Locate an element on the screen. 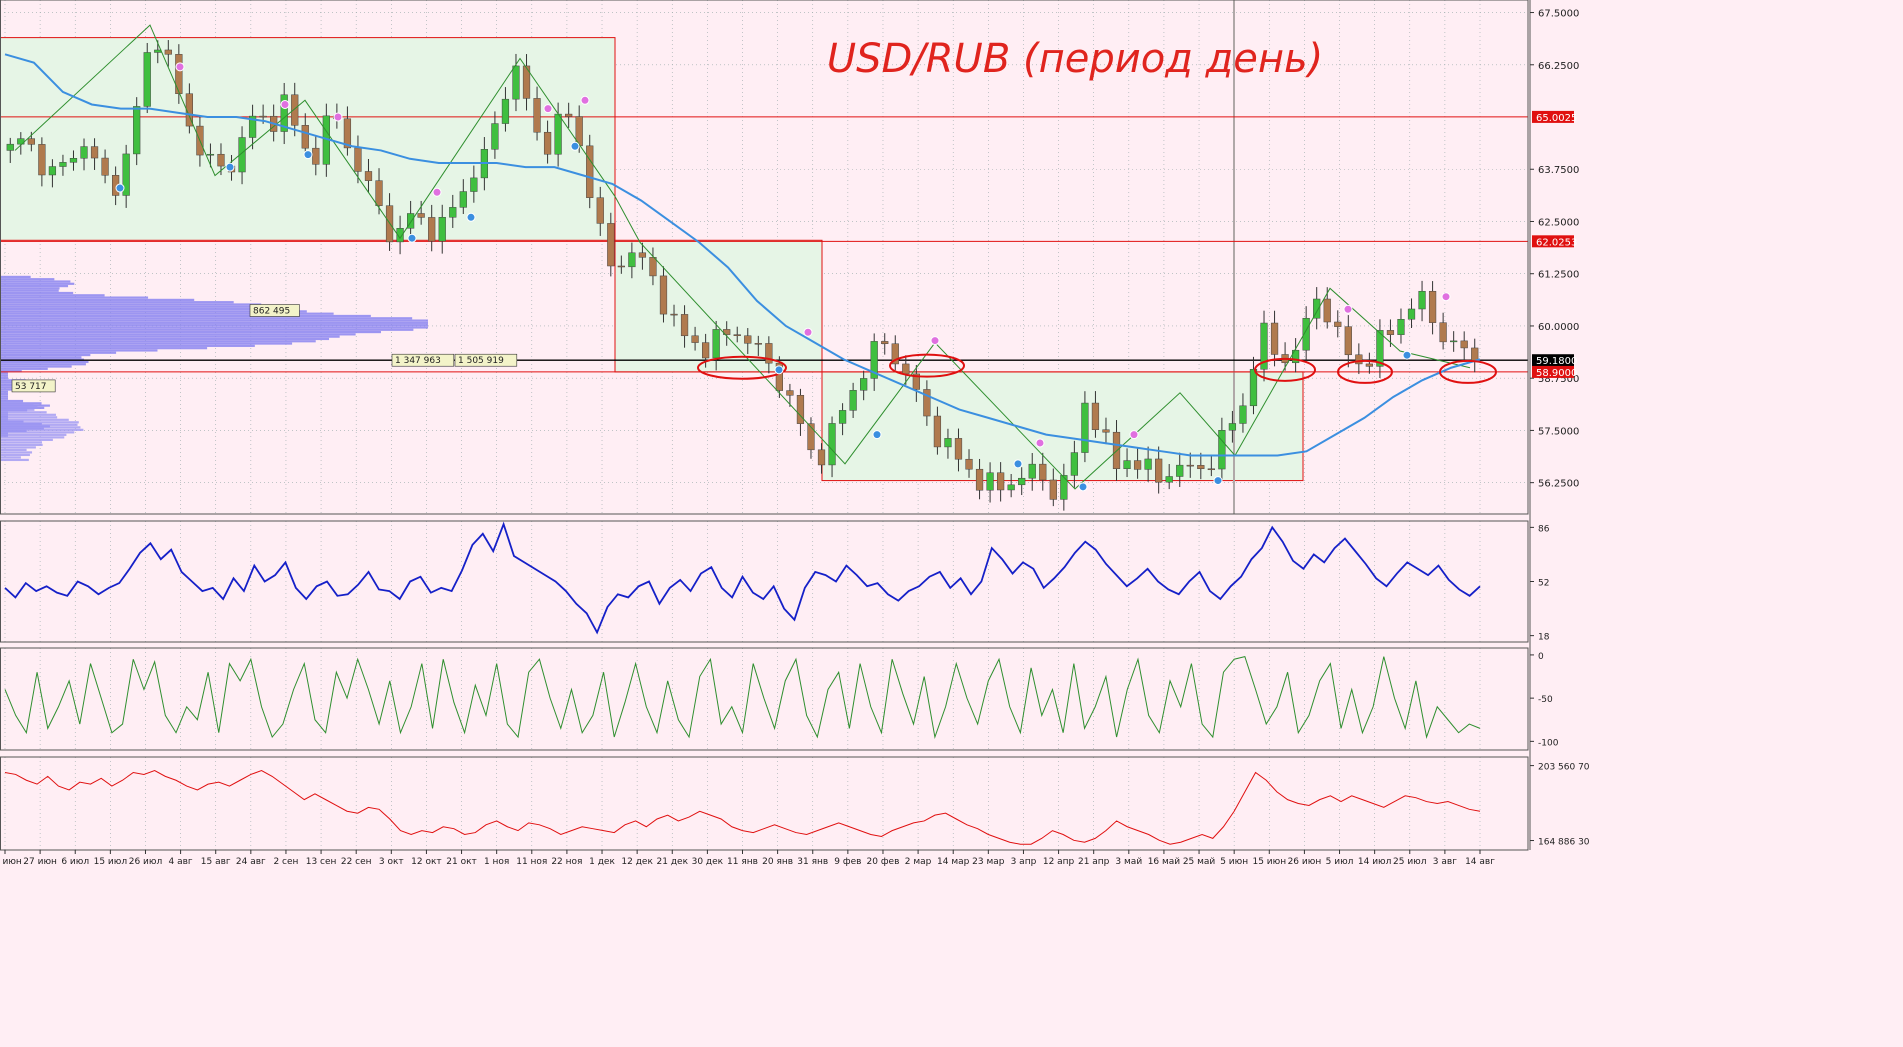 This screenshot has width=1903, height=1047. axis-tick-label: 164 886 30 is located at coordinates (1564, 843).